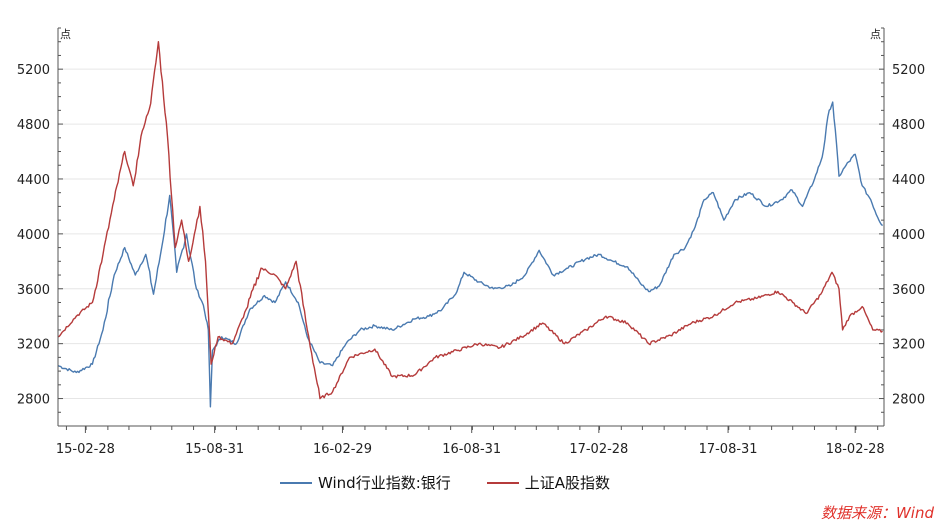 This screenshot has width=948, height=530. I want to click on legend-label-sse: 上证A股指数, so click(567, 483).